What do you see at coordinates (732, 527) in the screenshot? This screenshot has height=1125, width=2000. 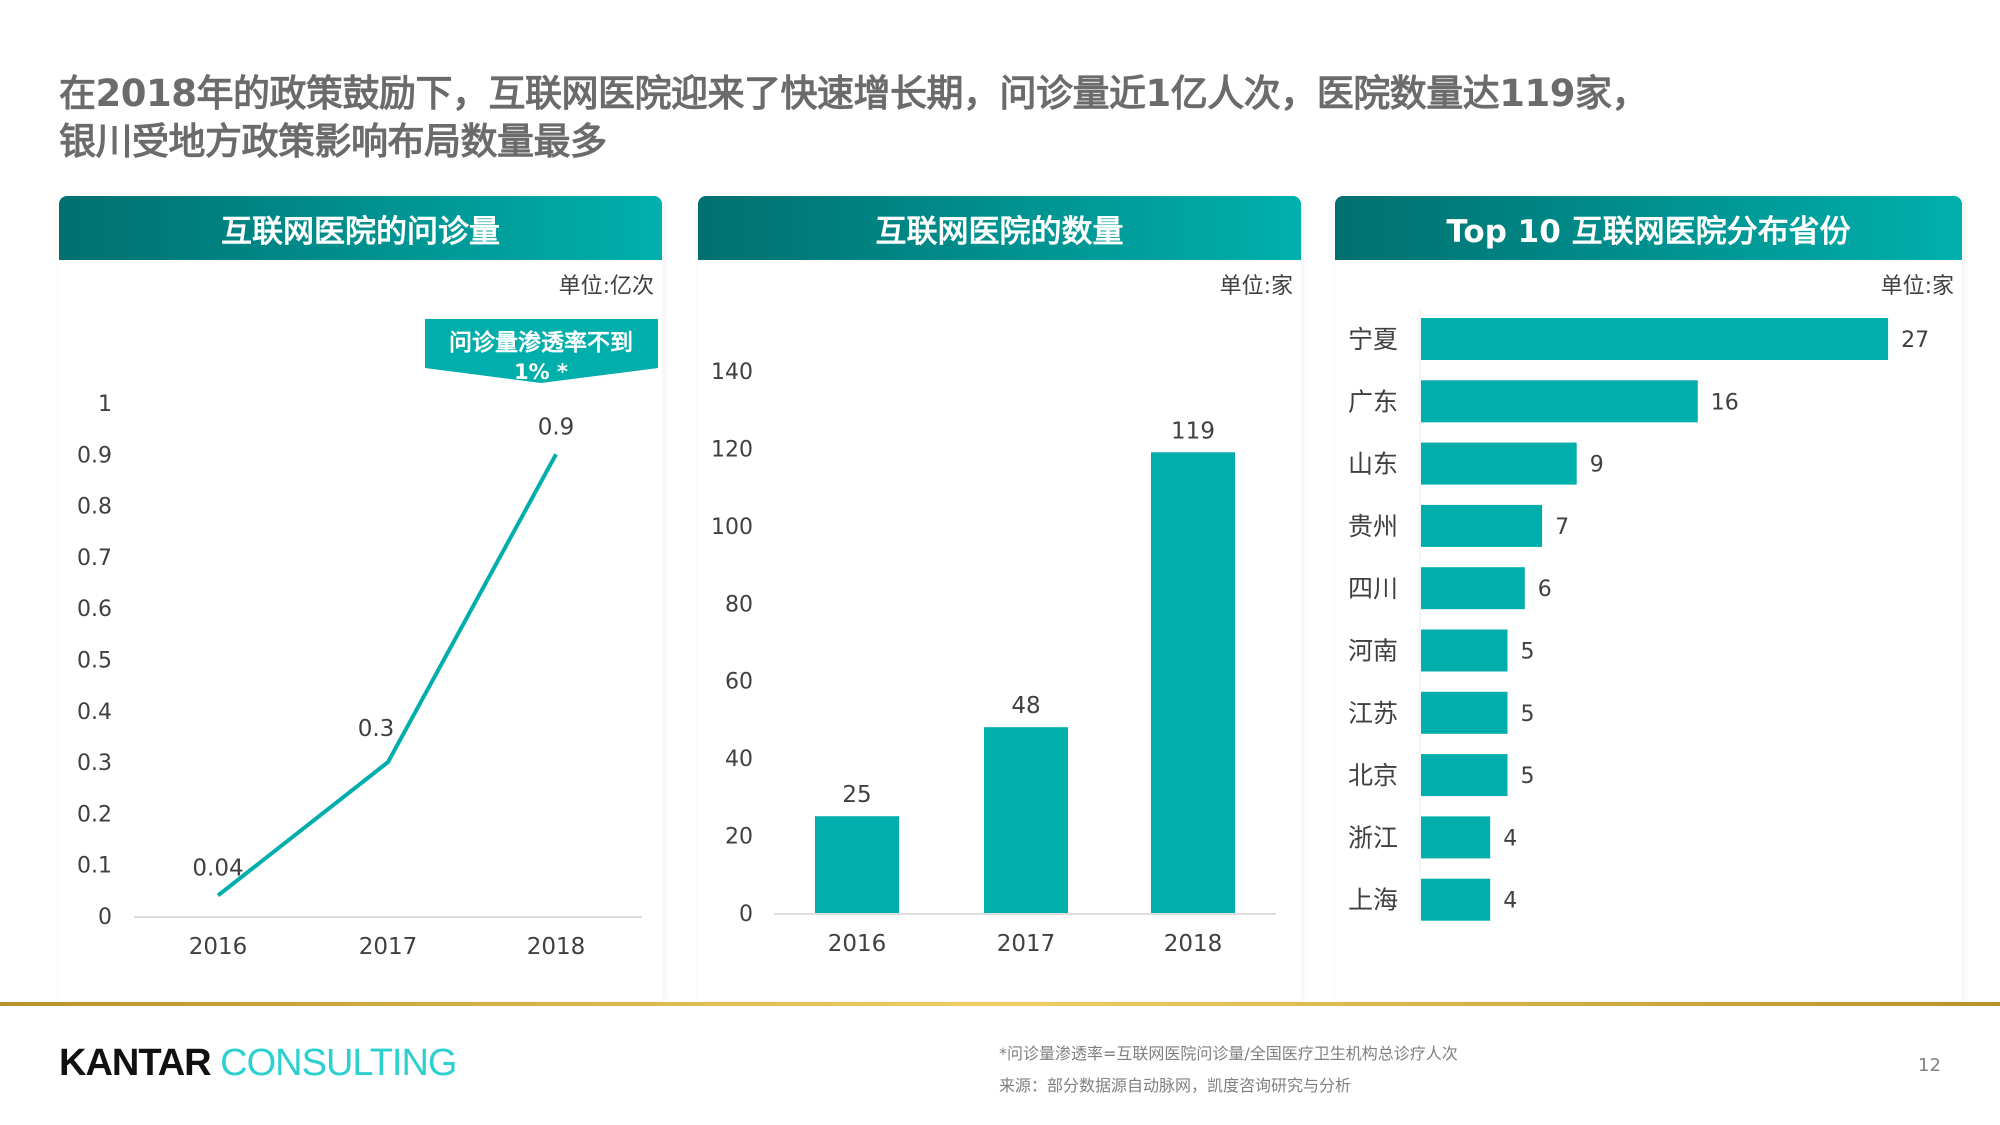 I see `y-tick-label: 100` at bounding box center [732, 527].